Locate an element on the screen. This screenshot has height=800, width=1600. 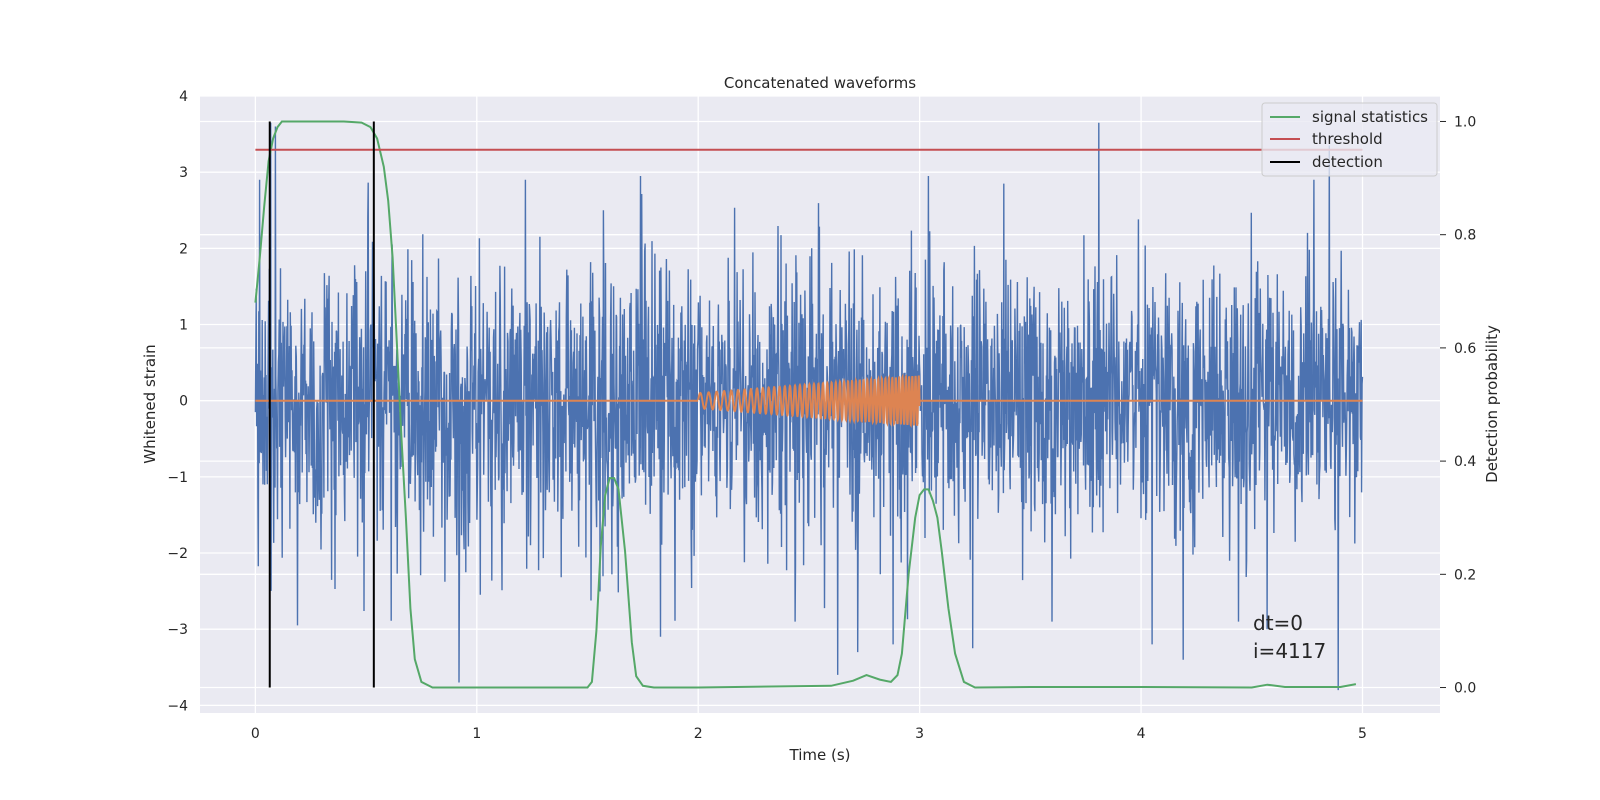
y-tick-label: 0 is located at coordinates (183, 402).